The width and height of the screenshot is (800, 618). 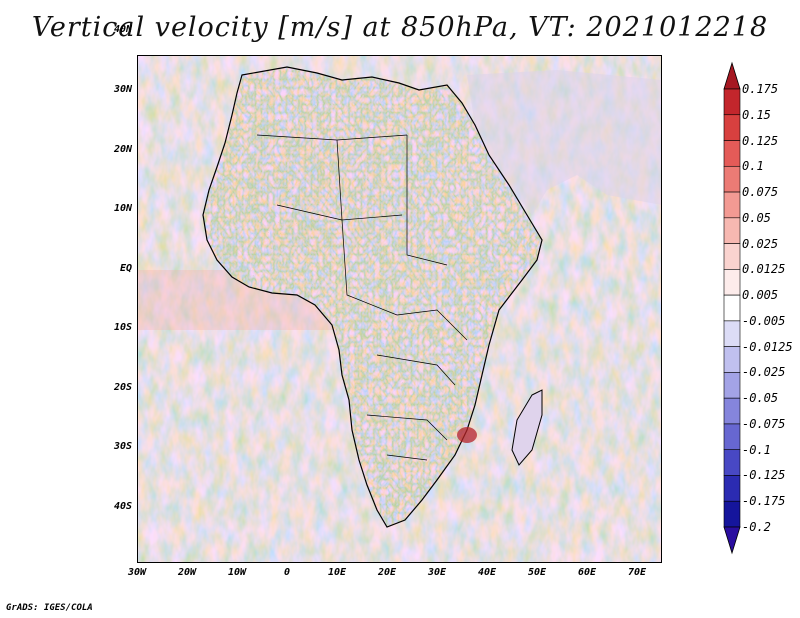 What do you see at coordinates (125, 268) in the screenshot?
I see `lat-label: EQ` at bounding box center [125, 268].